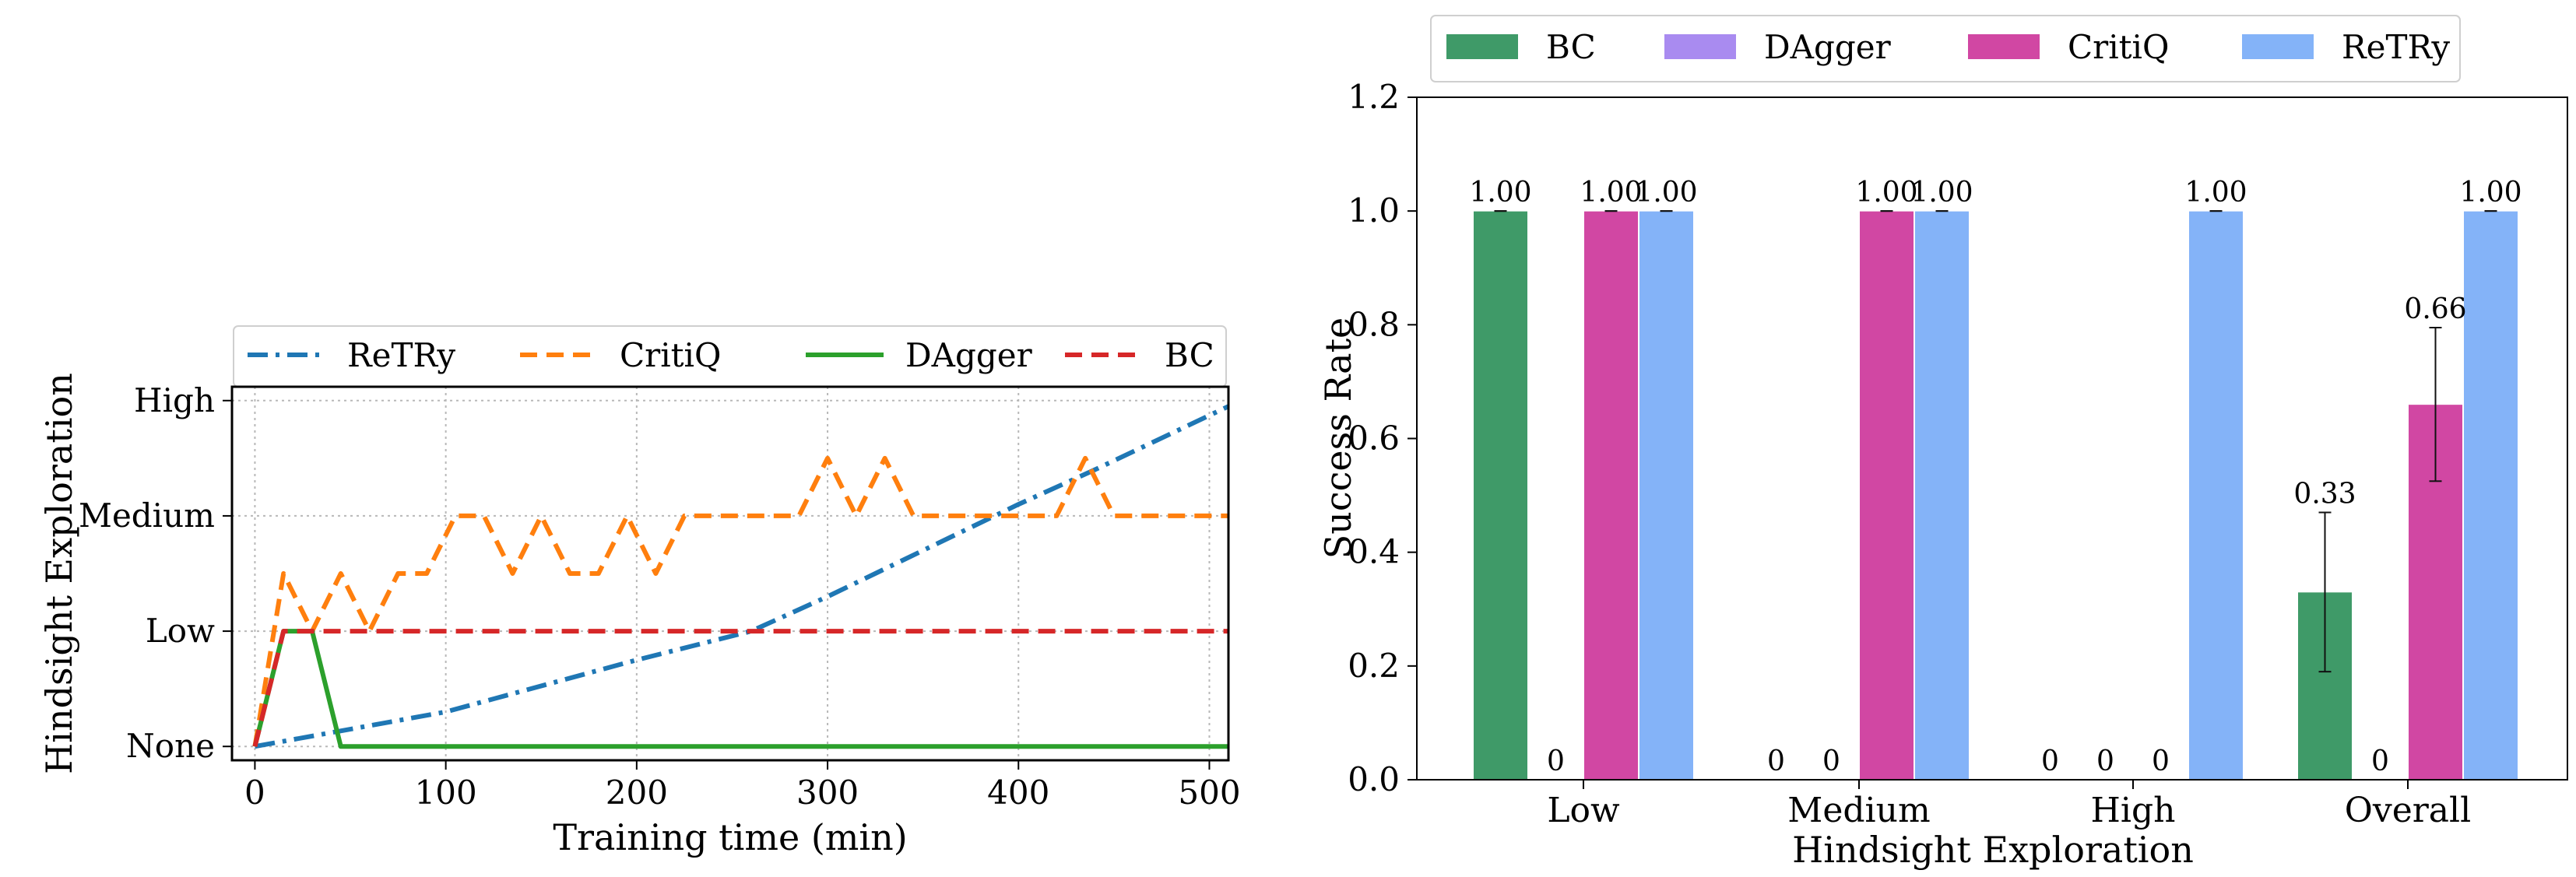 Image resolution: width=2576 pixels, height=877 pixels. What do you see at coordinates (1338, 438) in the screenshot?
I see `bar-y-axis-label: Success Rate` at bounding box center [1338, 438].